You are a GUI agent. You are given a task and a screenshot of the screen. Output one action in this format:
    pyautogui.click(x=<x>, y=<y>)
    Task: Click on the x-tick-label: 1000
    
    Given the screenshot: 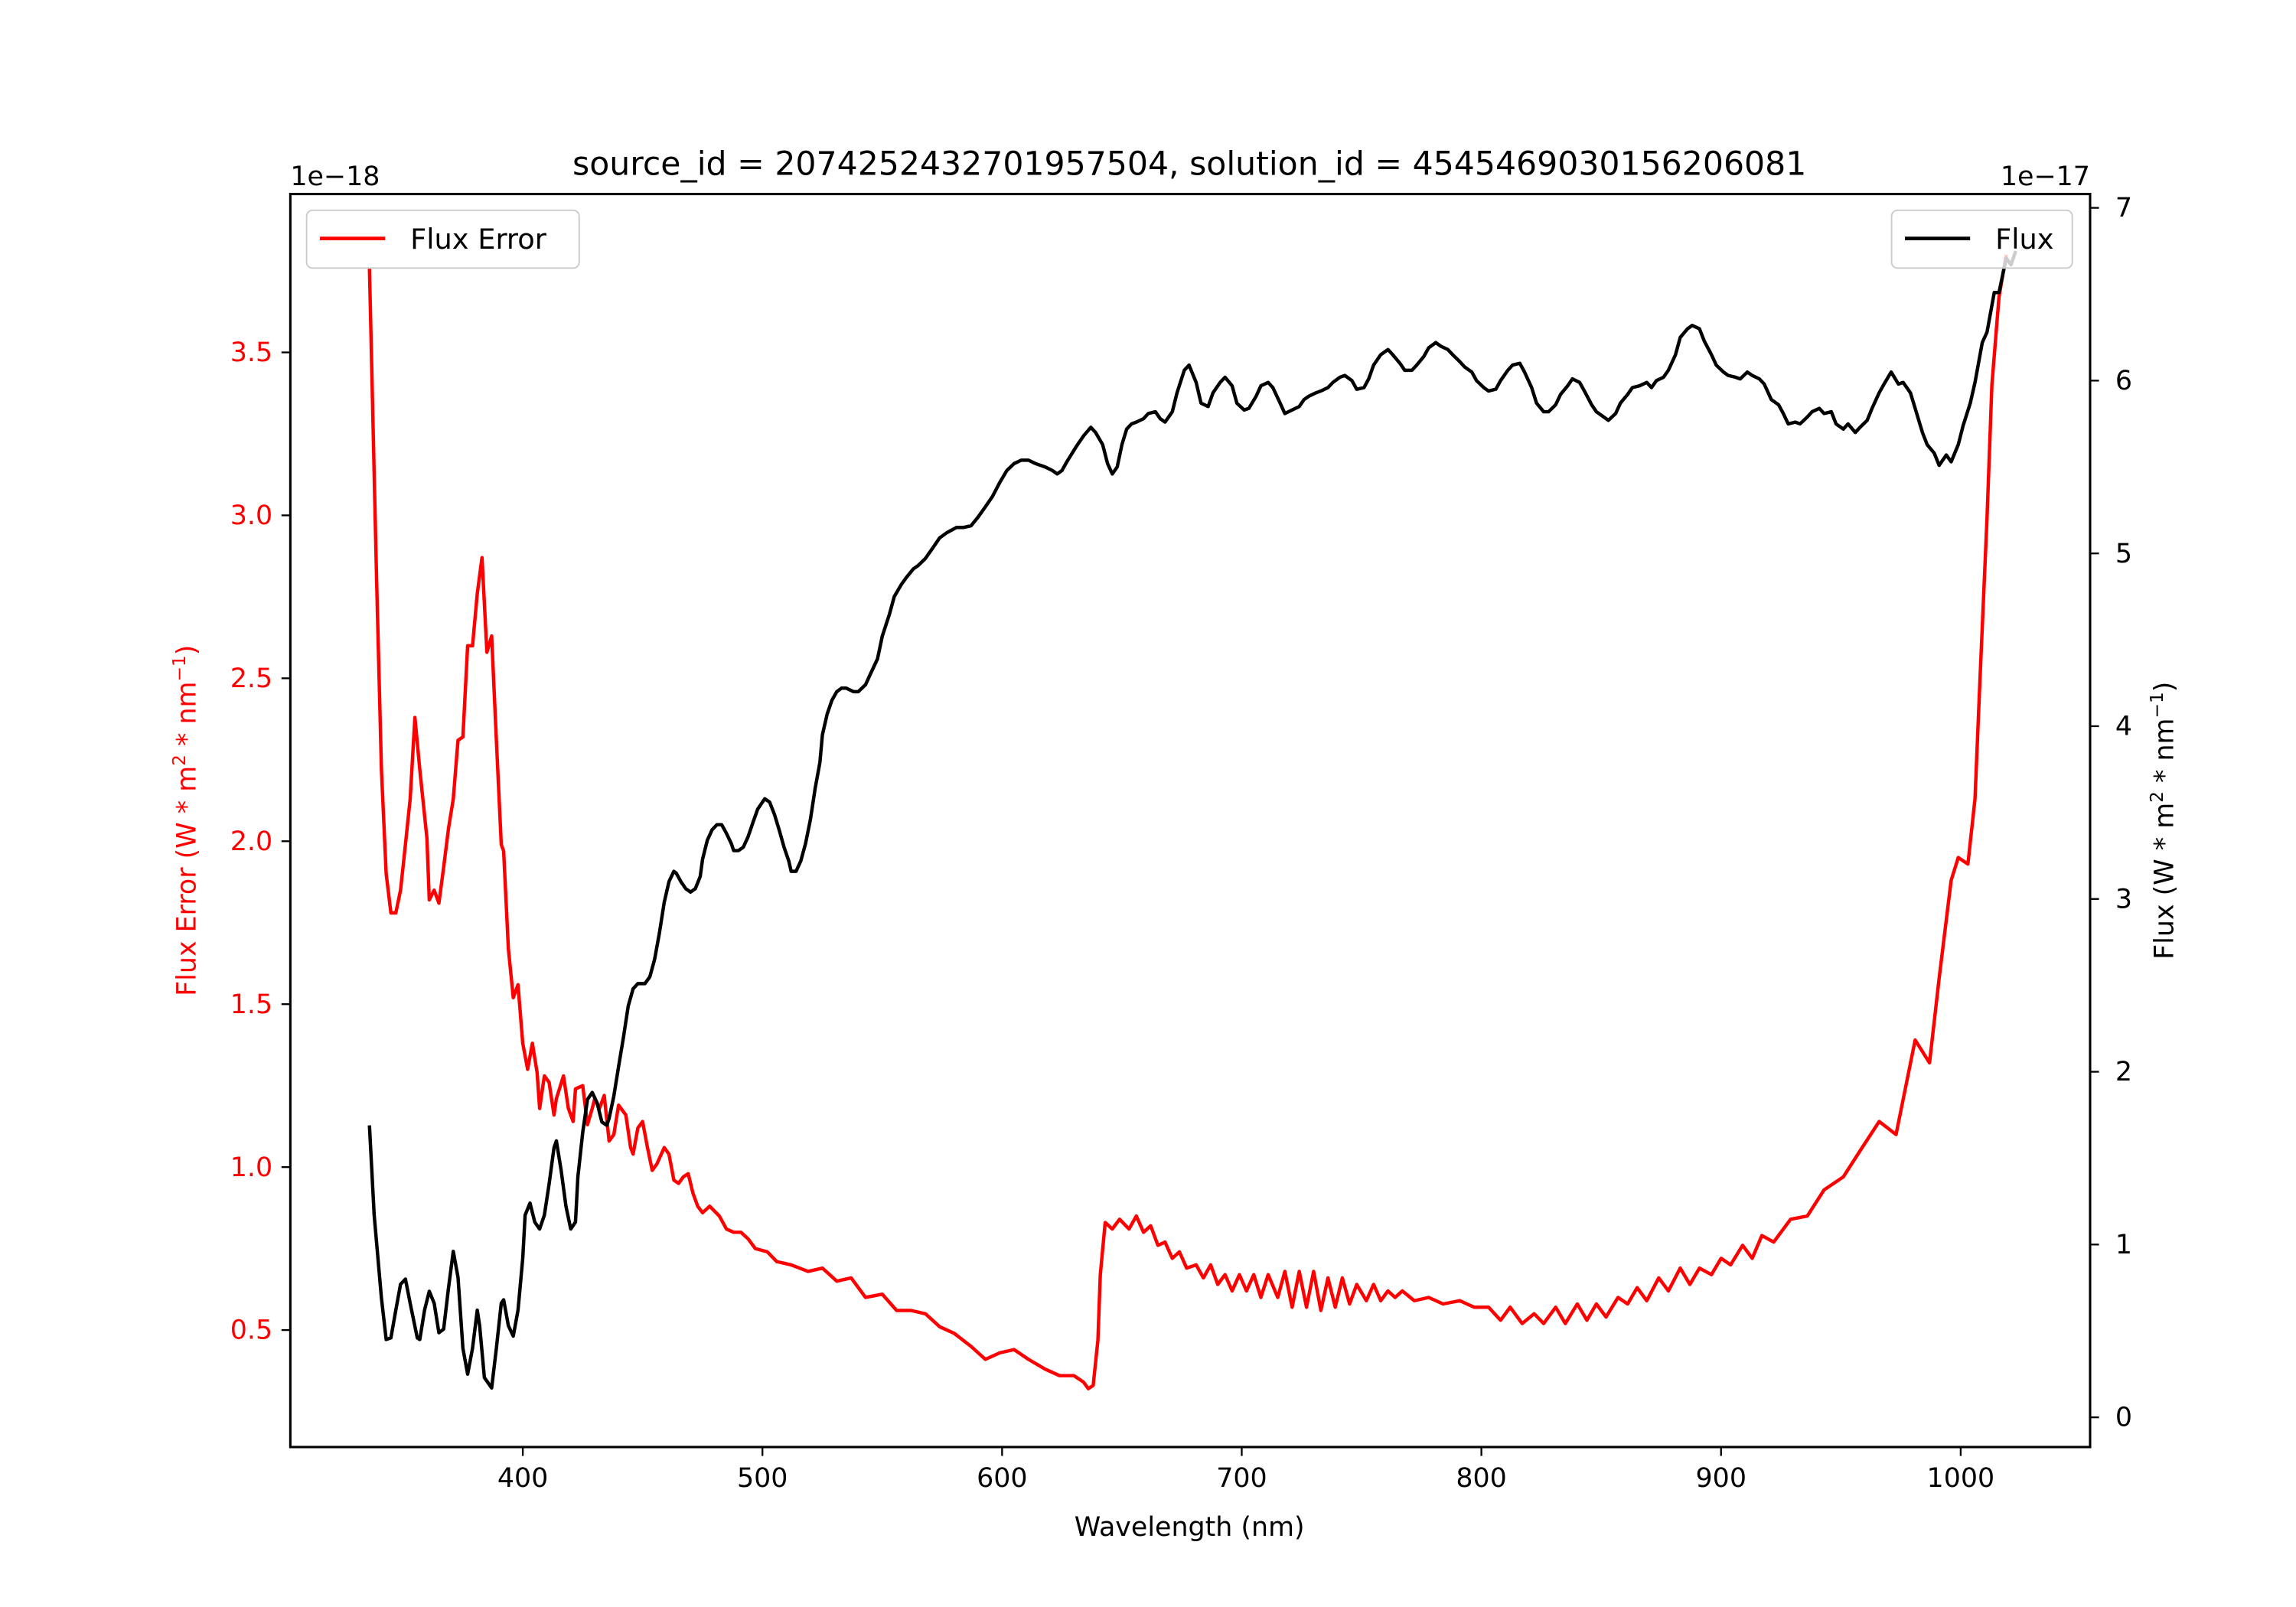 What is the action you would take?
    pyautogui.click(x=1961, y=1479)
    